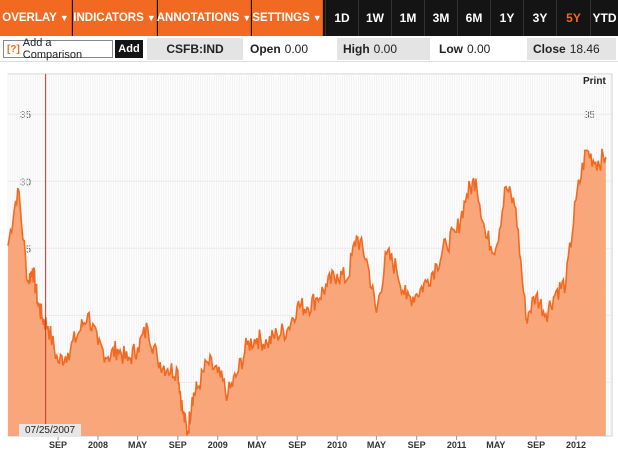 The width and height of the screenshot is (618, 452). Describe the element at coordinates (281, 18) in the screenshot. I see `settings-menu-label: SETTINGS` at that location.